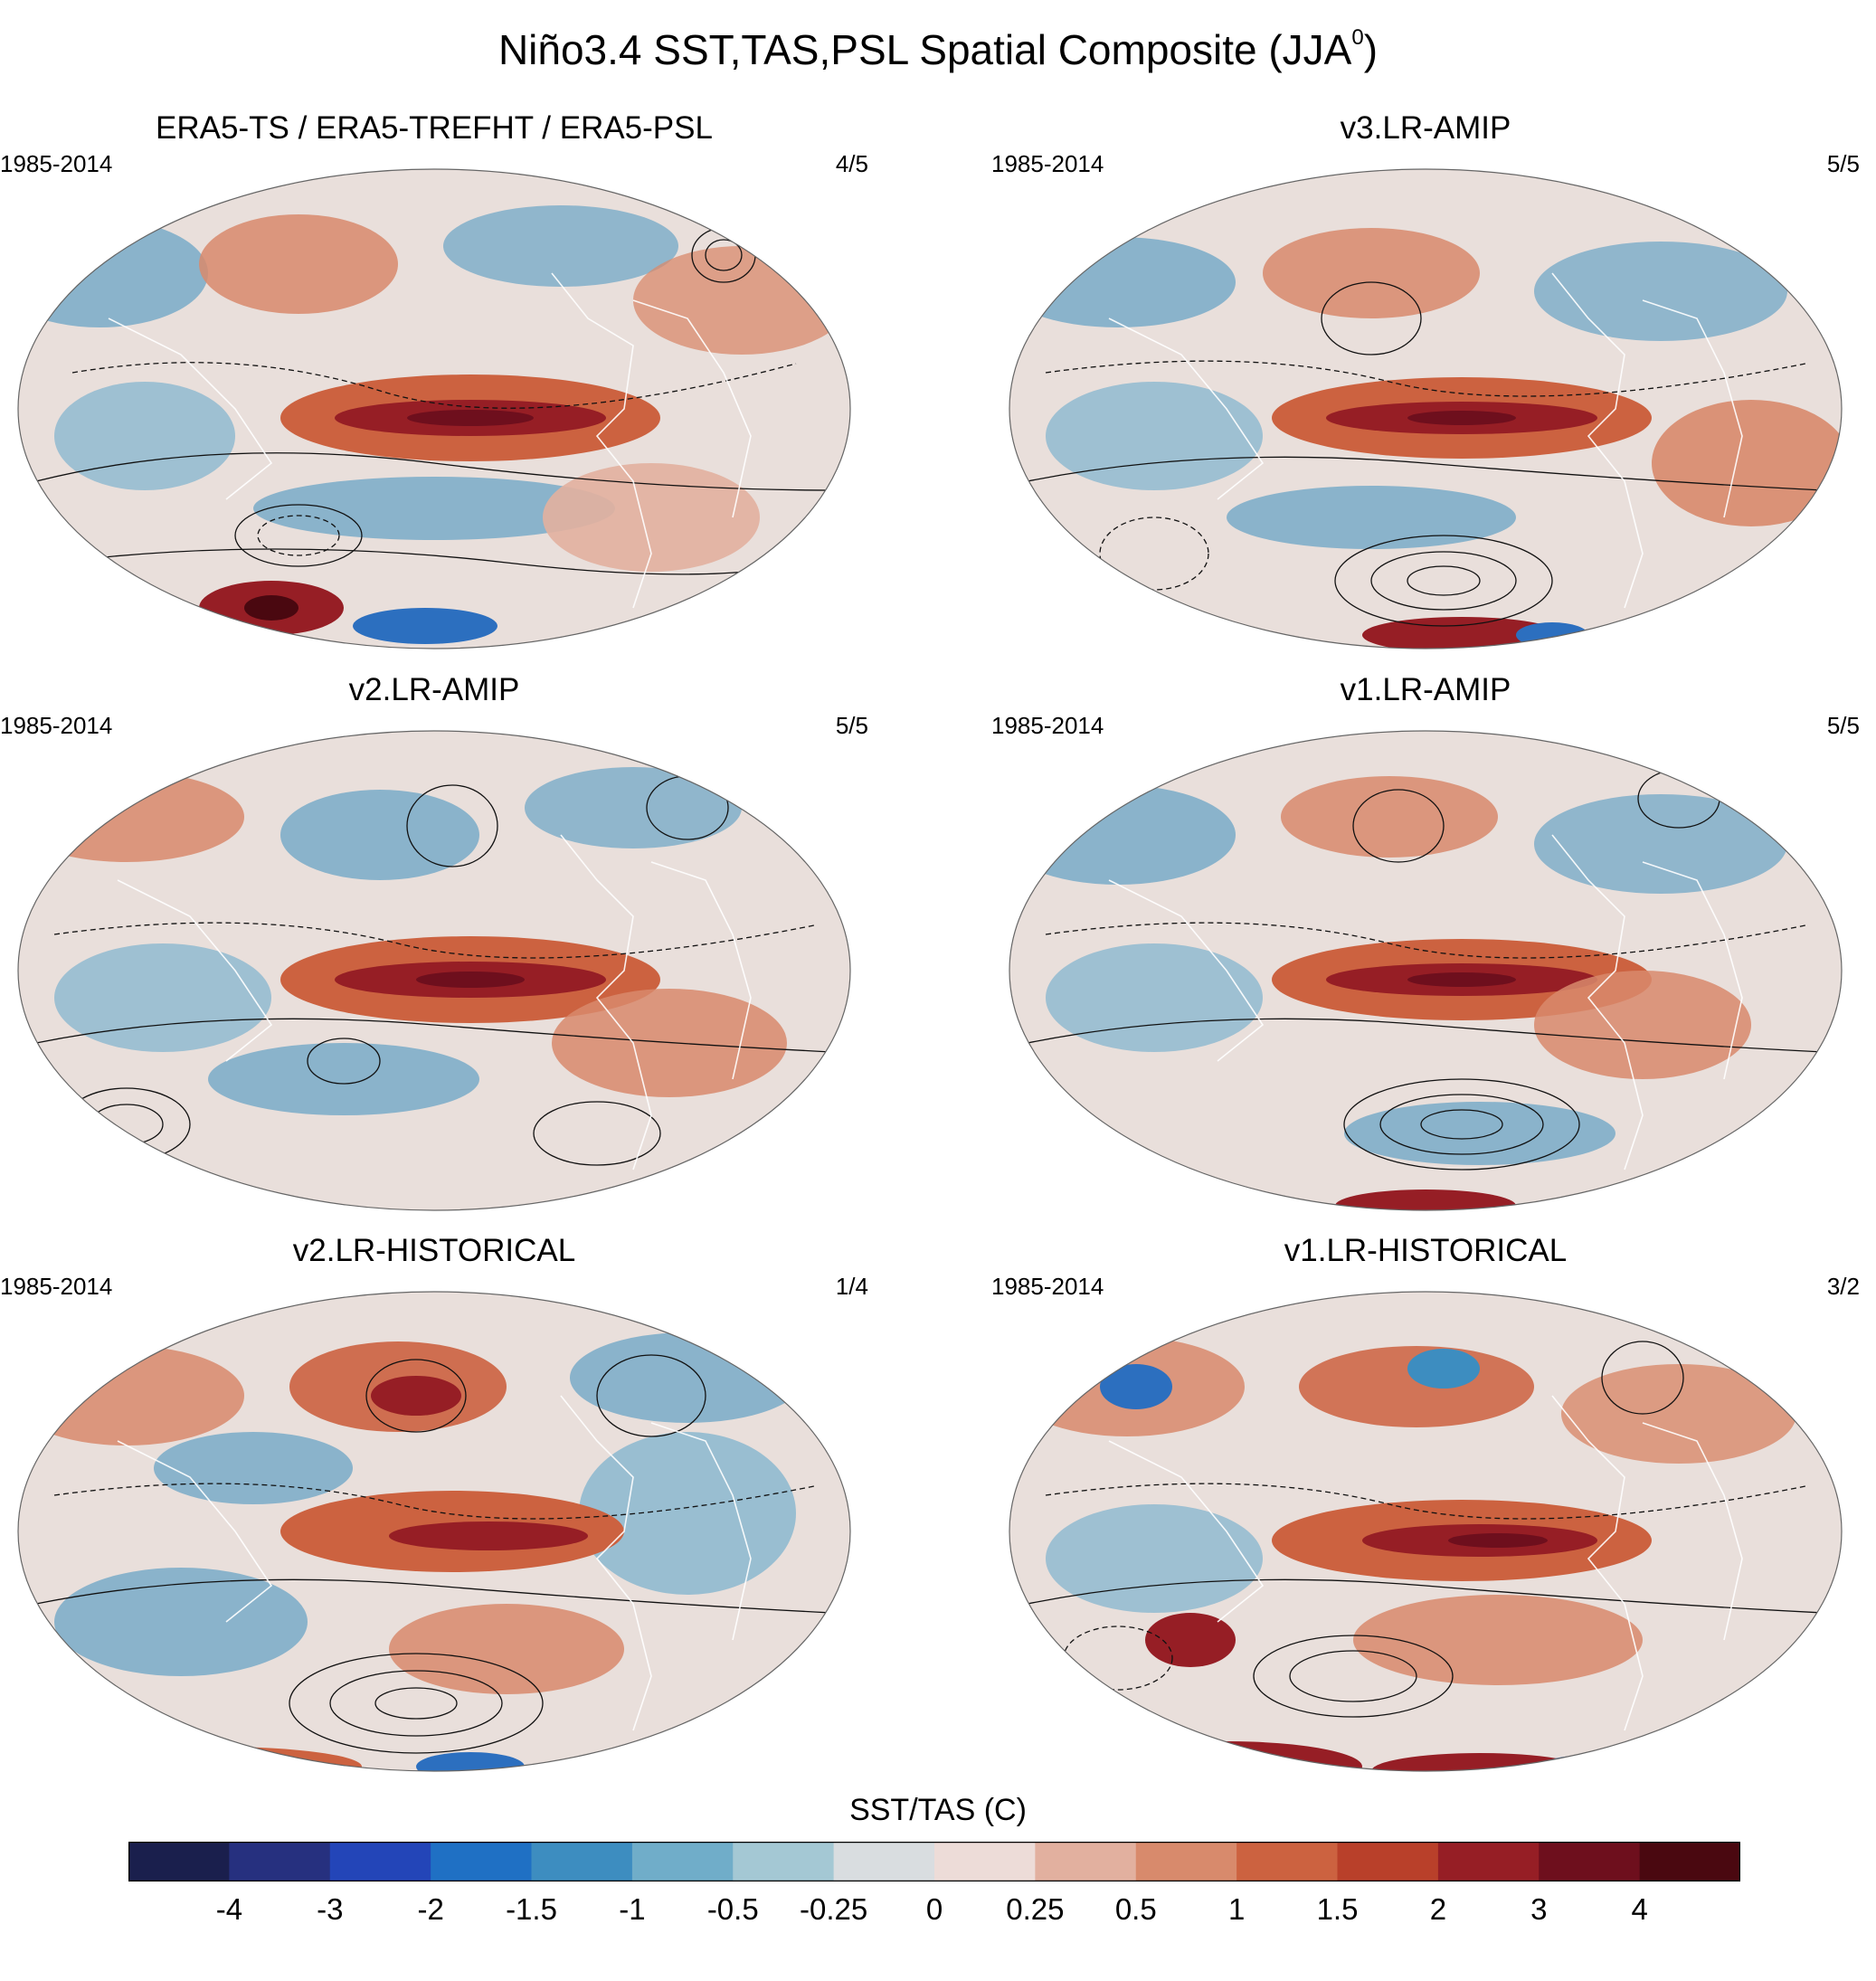 The image size is (1876, 1981). I want to click on colorbar, so click(934, 1861).